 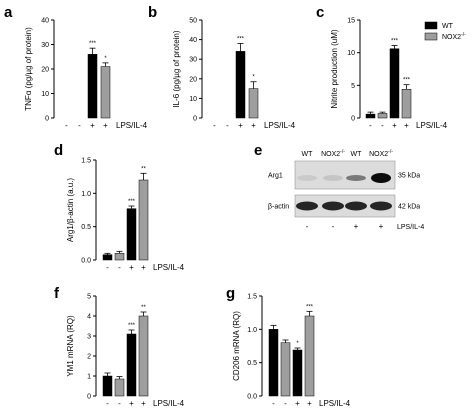 I want to click on panel-letter: d, so click(x=58, y=150).